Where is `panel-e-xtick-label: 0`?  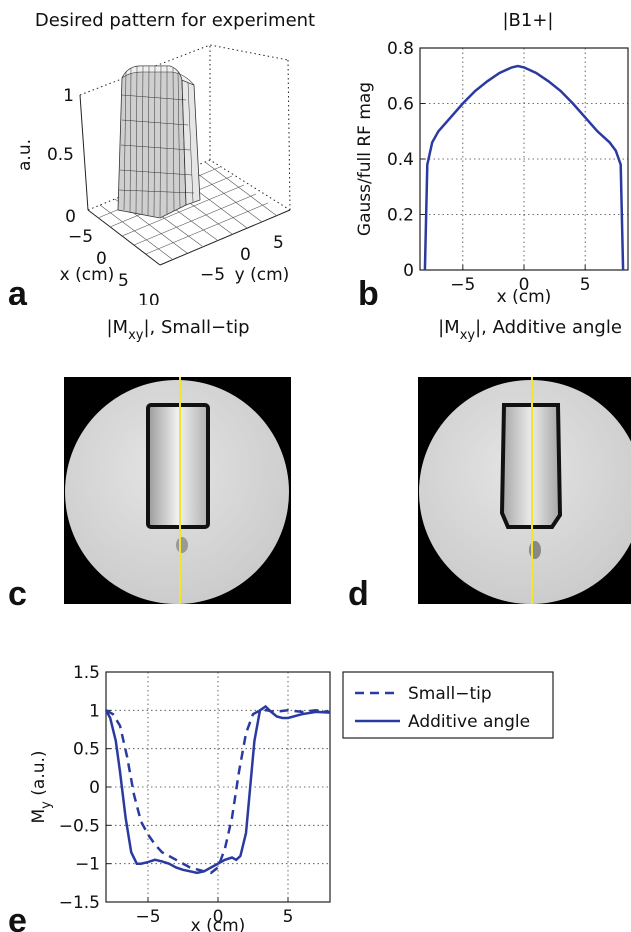 panel-e-xtick-label: 0 is located at coordinates (218, 917).